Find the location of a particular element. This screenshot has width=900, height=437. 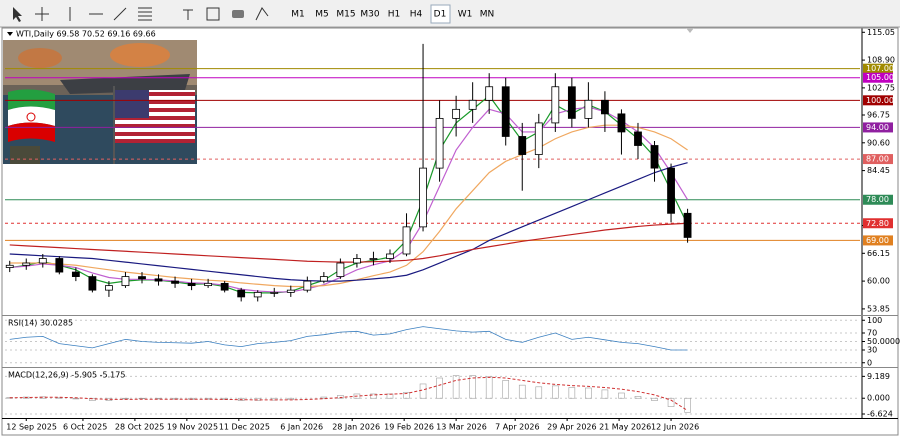

timeframe-button: MN is located at coordinates (487, 15).